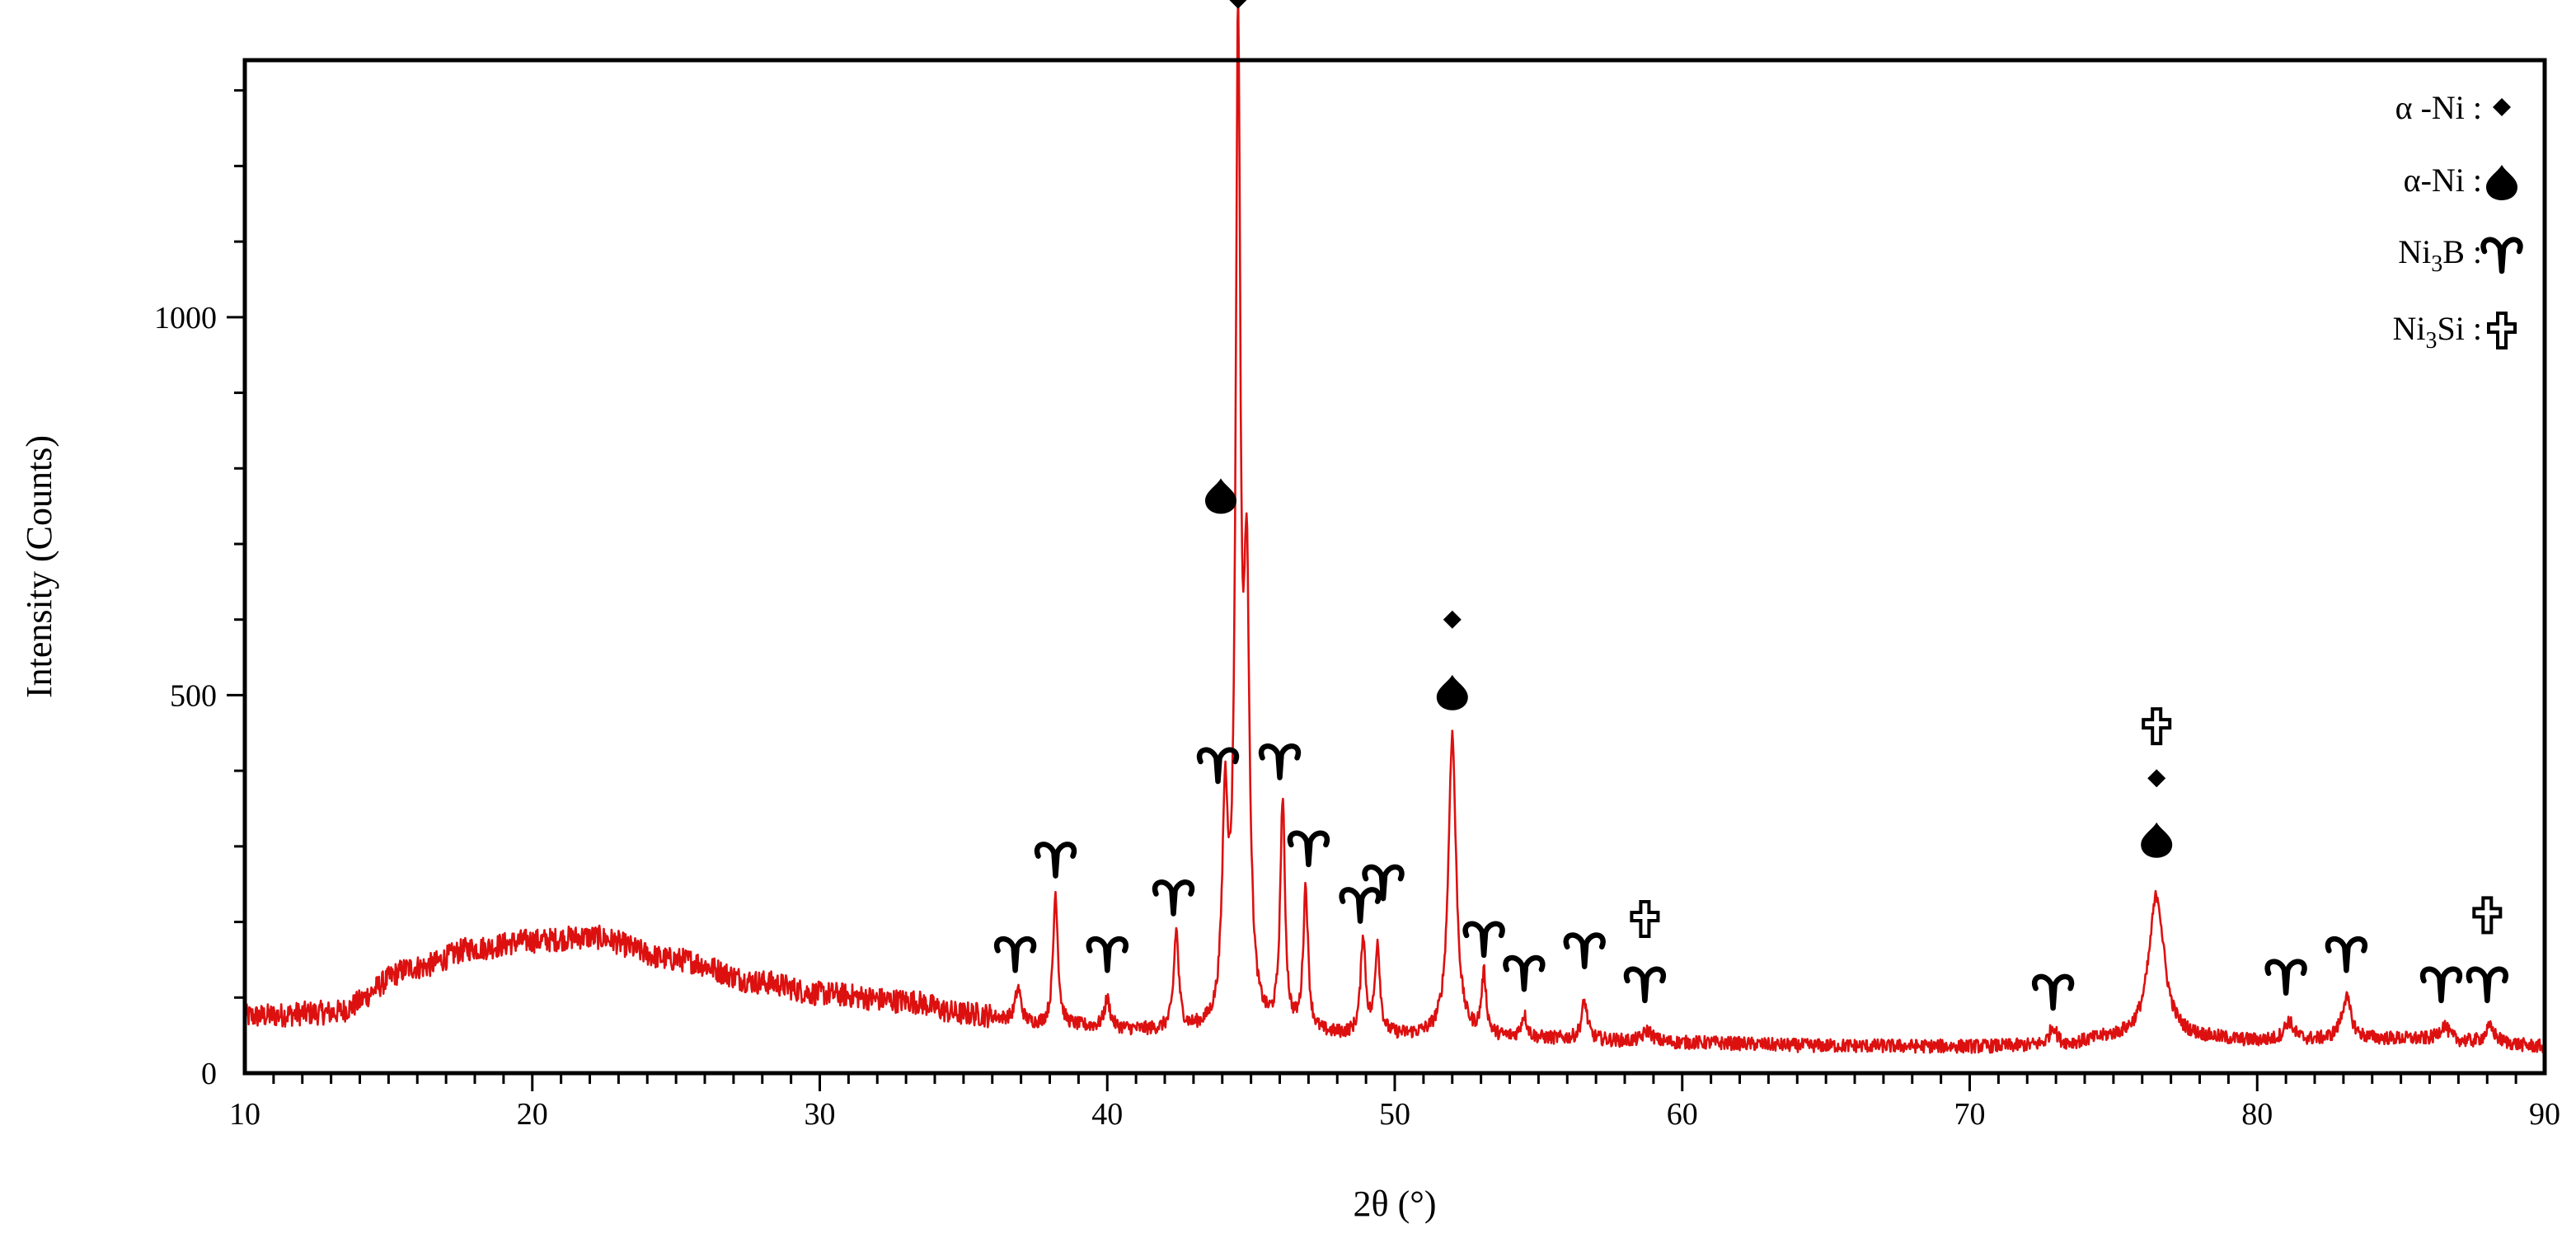  I want to click on diamond-icon, so click(2502, 107).